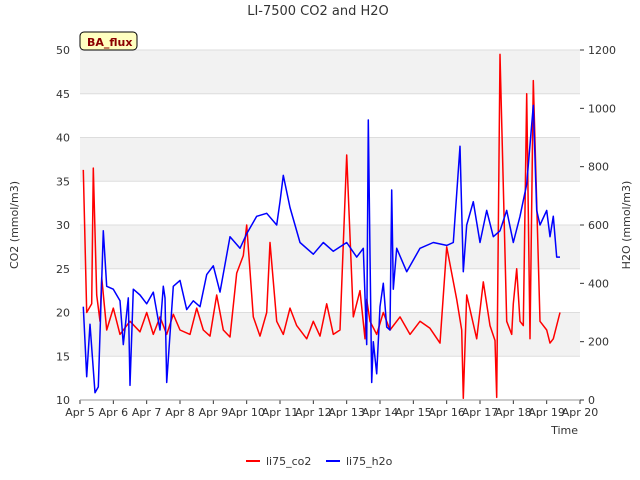 Image resolution: width=640 pixels, height=480 pixels. What do you see at coordinates (63, 50) in the screenshot?
I see `y-left-tick-label: 50` at bounding box center [63, 50].